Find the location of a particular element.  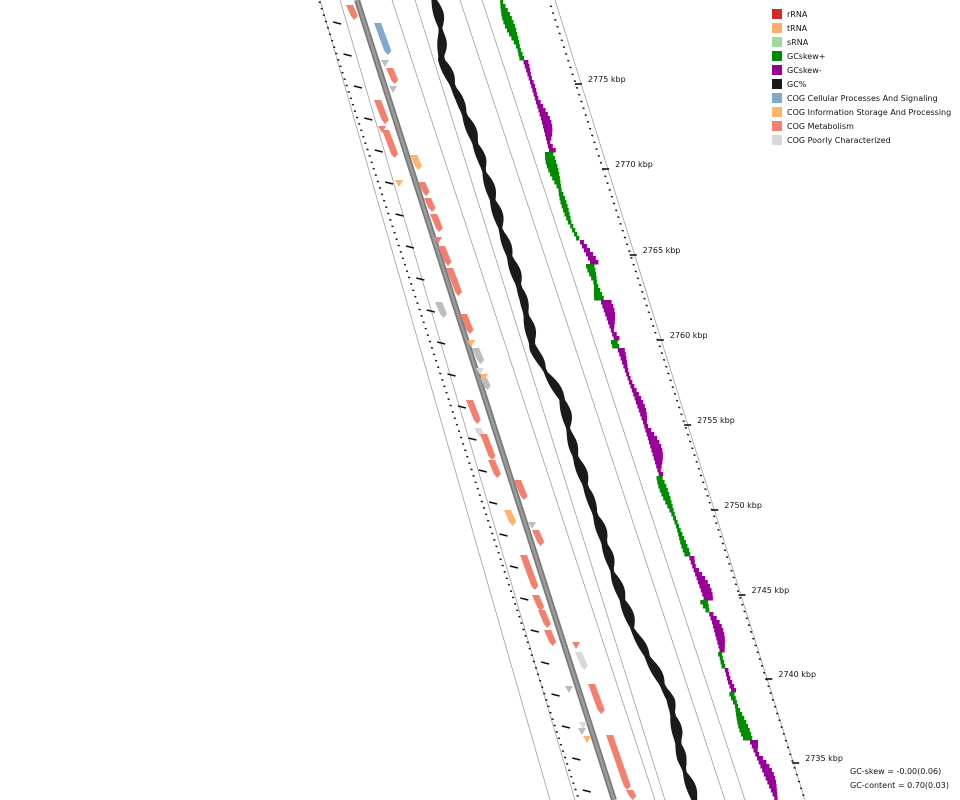

legend-label: rRNA is located at coordinates (797, 14).